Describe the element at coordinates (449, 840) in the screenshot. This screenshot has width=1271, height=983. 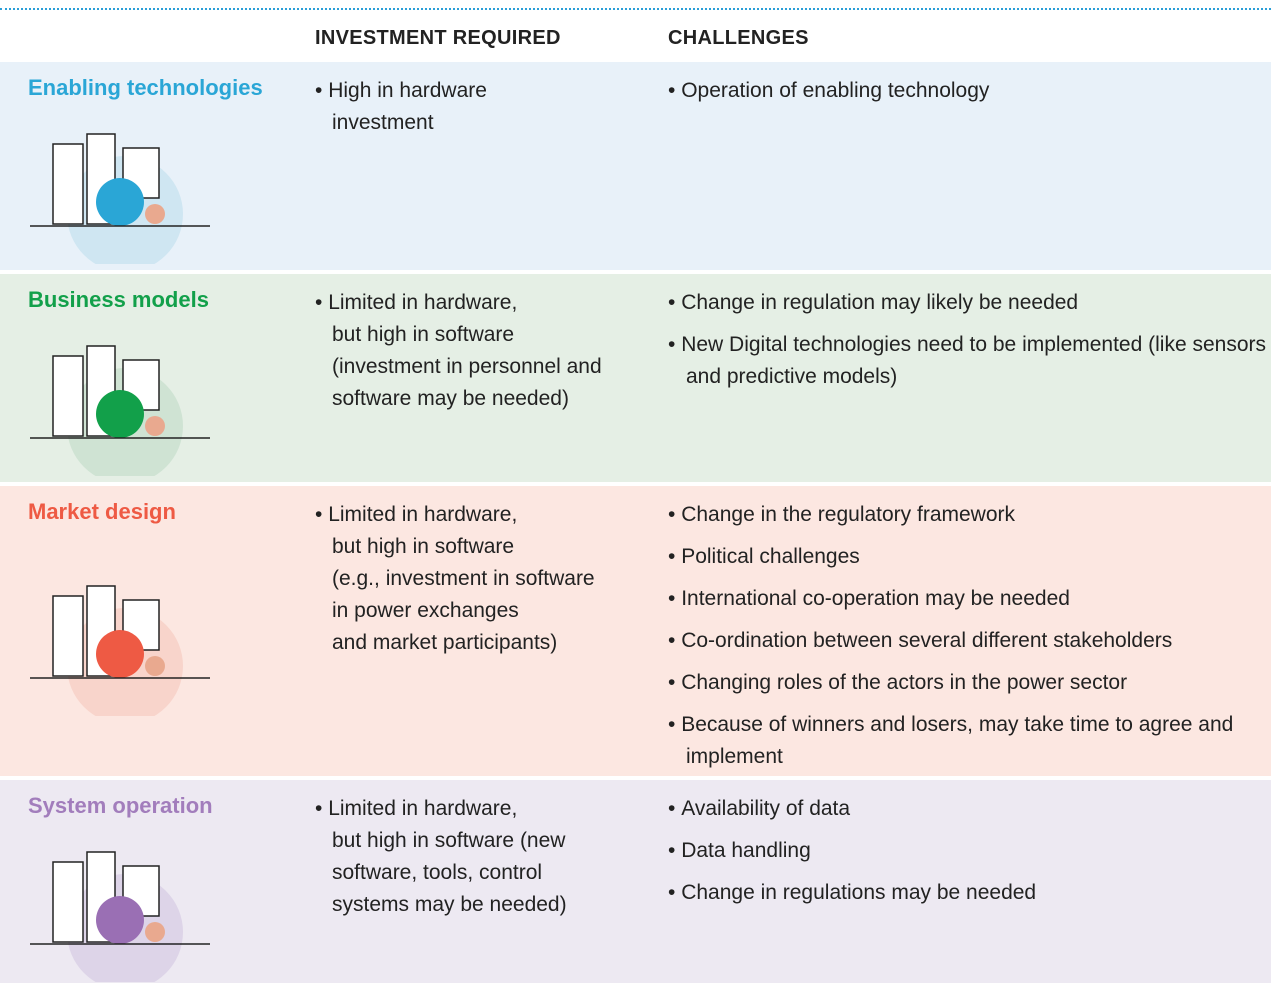
I see `investment-line: but high in software (new` at that location.